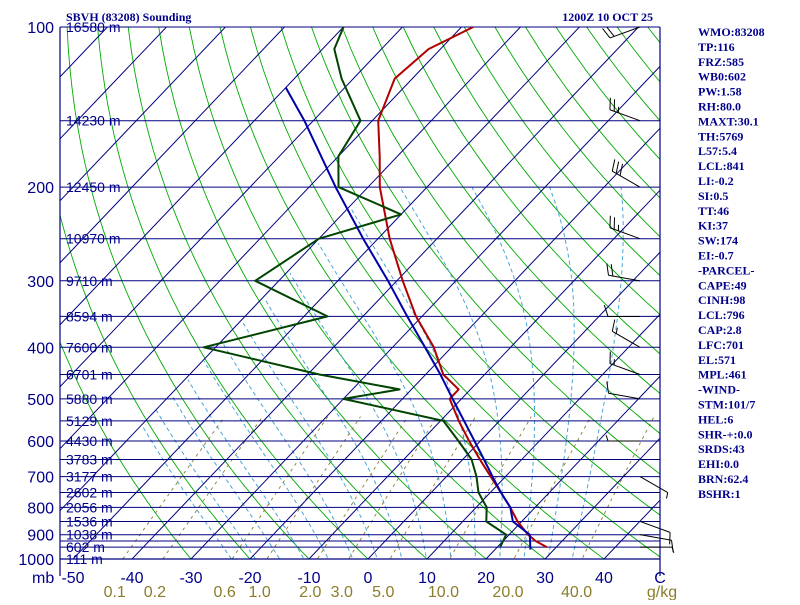 The height and width of the screenshot is (605, 800). I want to click on index-line: EHI:0.0, so click(718, 464).